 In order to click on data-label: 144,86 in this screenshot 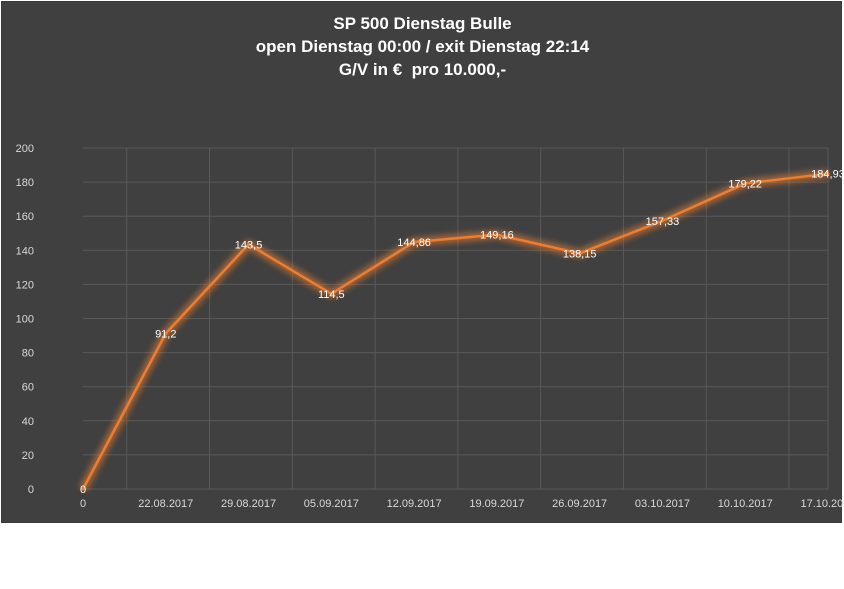, I will do `click(414, 243)`.